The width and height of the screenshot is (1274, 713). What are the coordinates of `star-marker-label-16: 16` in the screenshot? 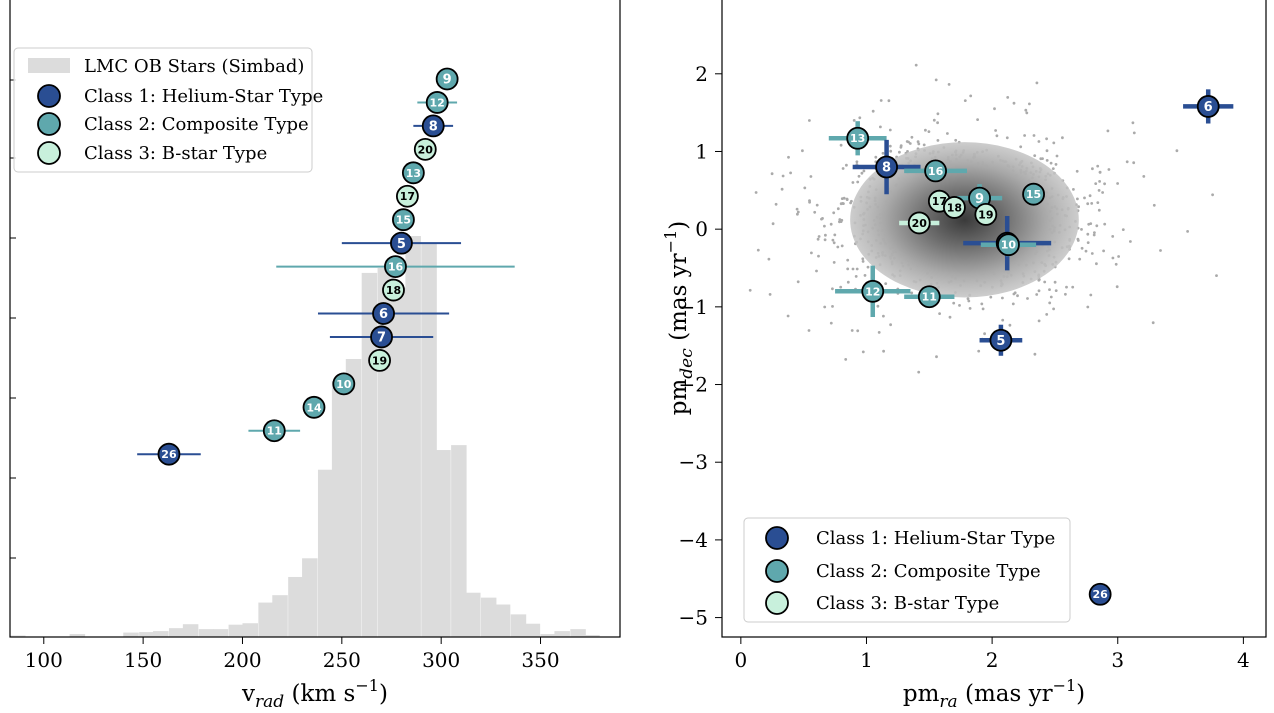 It's located at (396, 267).